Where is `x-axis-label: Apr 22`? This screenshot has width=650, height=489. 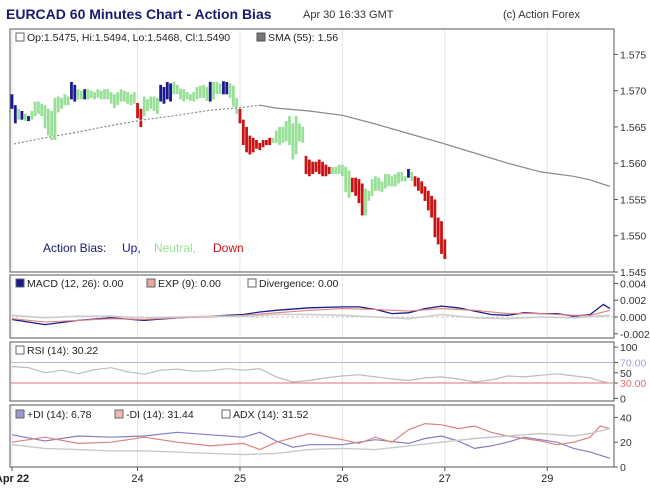 x-axis-label: Apr 22 is located at coordinates (14, 479).